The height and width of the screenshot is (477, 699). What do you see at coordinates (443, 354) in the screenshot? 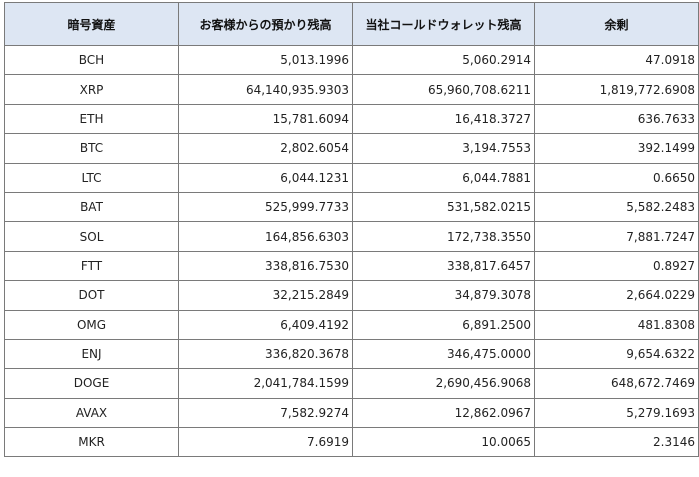
I see `cold-wallet-cell: 346,475.0000` at bounding box center [443, 354].